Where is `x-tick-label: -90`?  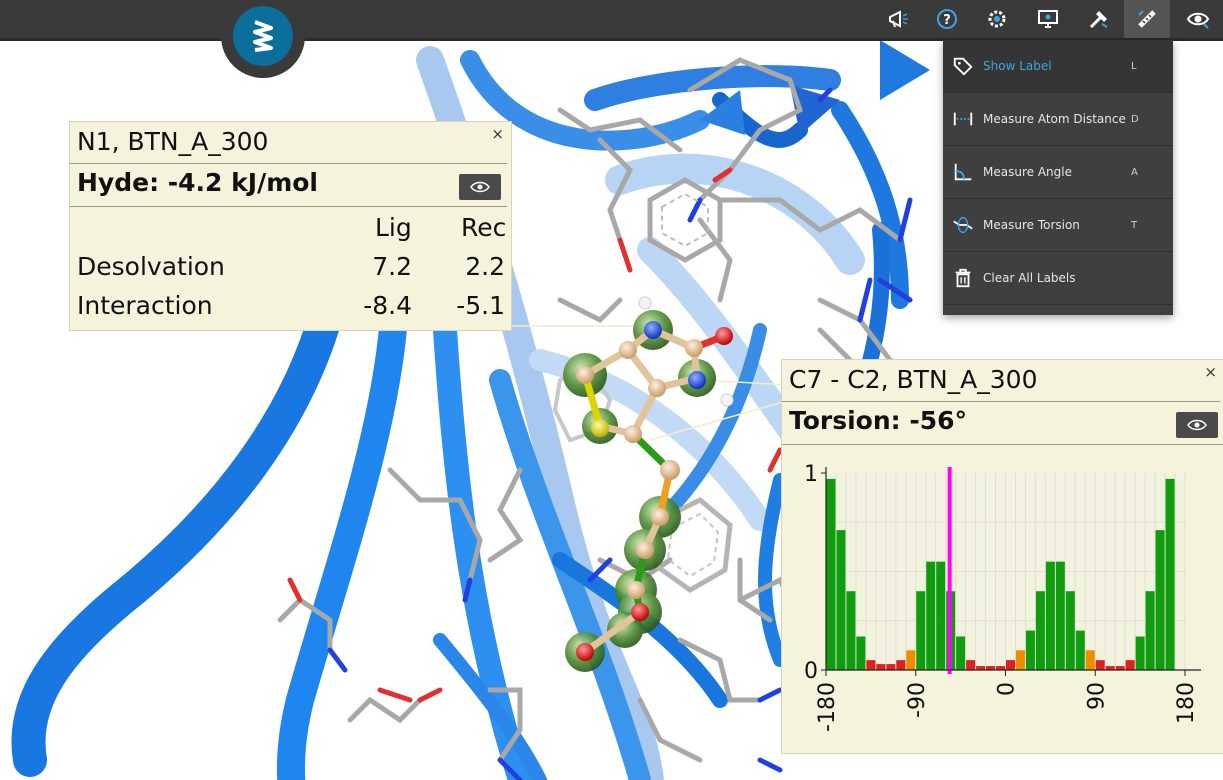
x-tick-label: -90 is located at coordinates (917, 700).